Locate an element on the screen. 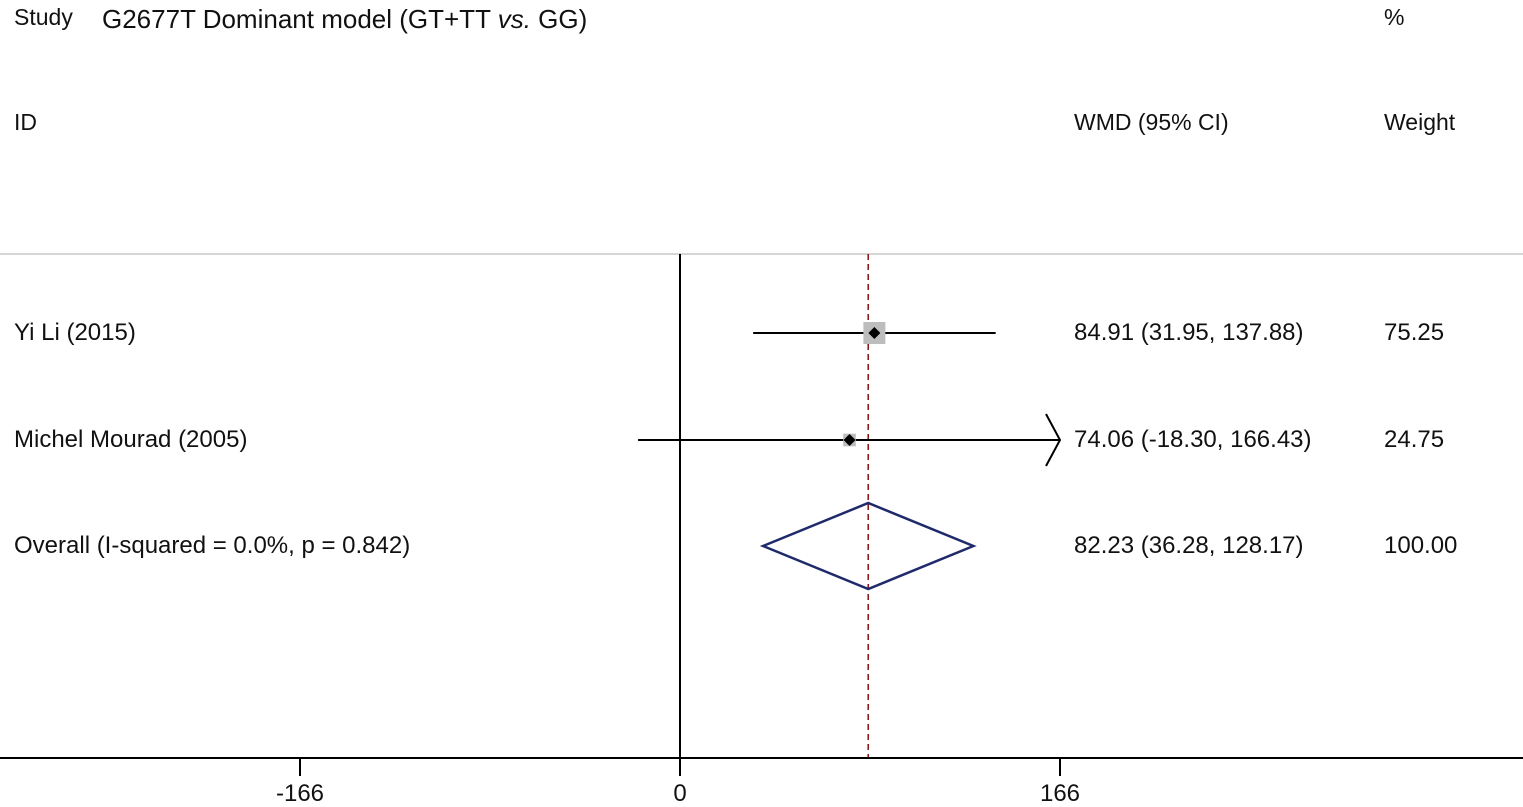 The width and height of the screenshot is (1523, 807). id-header: ID is located at coordinates (25, 122).